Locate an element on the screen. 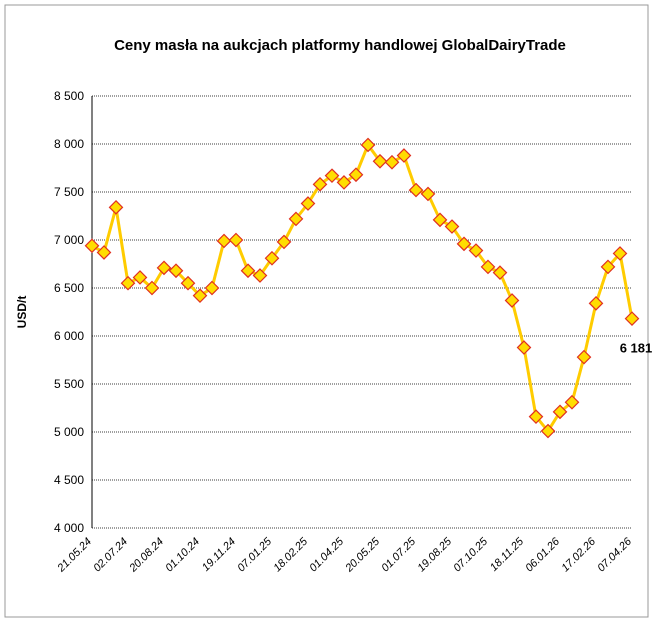 Image resolution: width=654 pixels, height=622 pixels. y-tick-label: 7 500 is located at coordinates (69, 192).